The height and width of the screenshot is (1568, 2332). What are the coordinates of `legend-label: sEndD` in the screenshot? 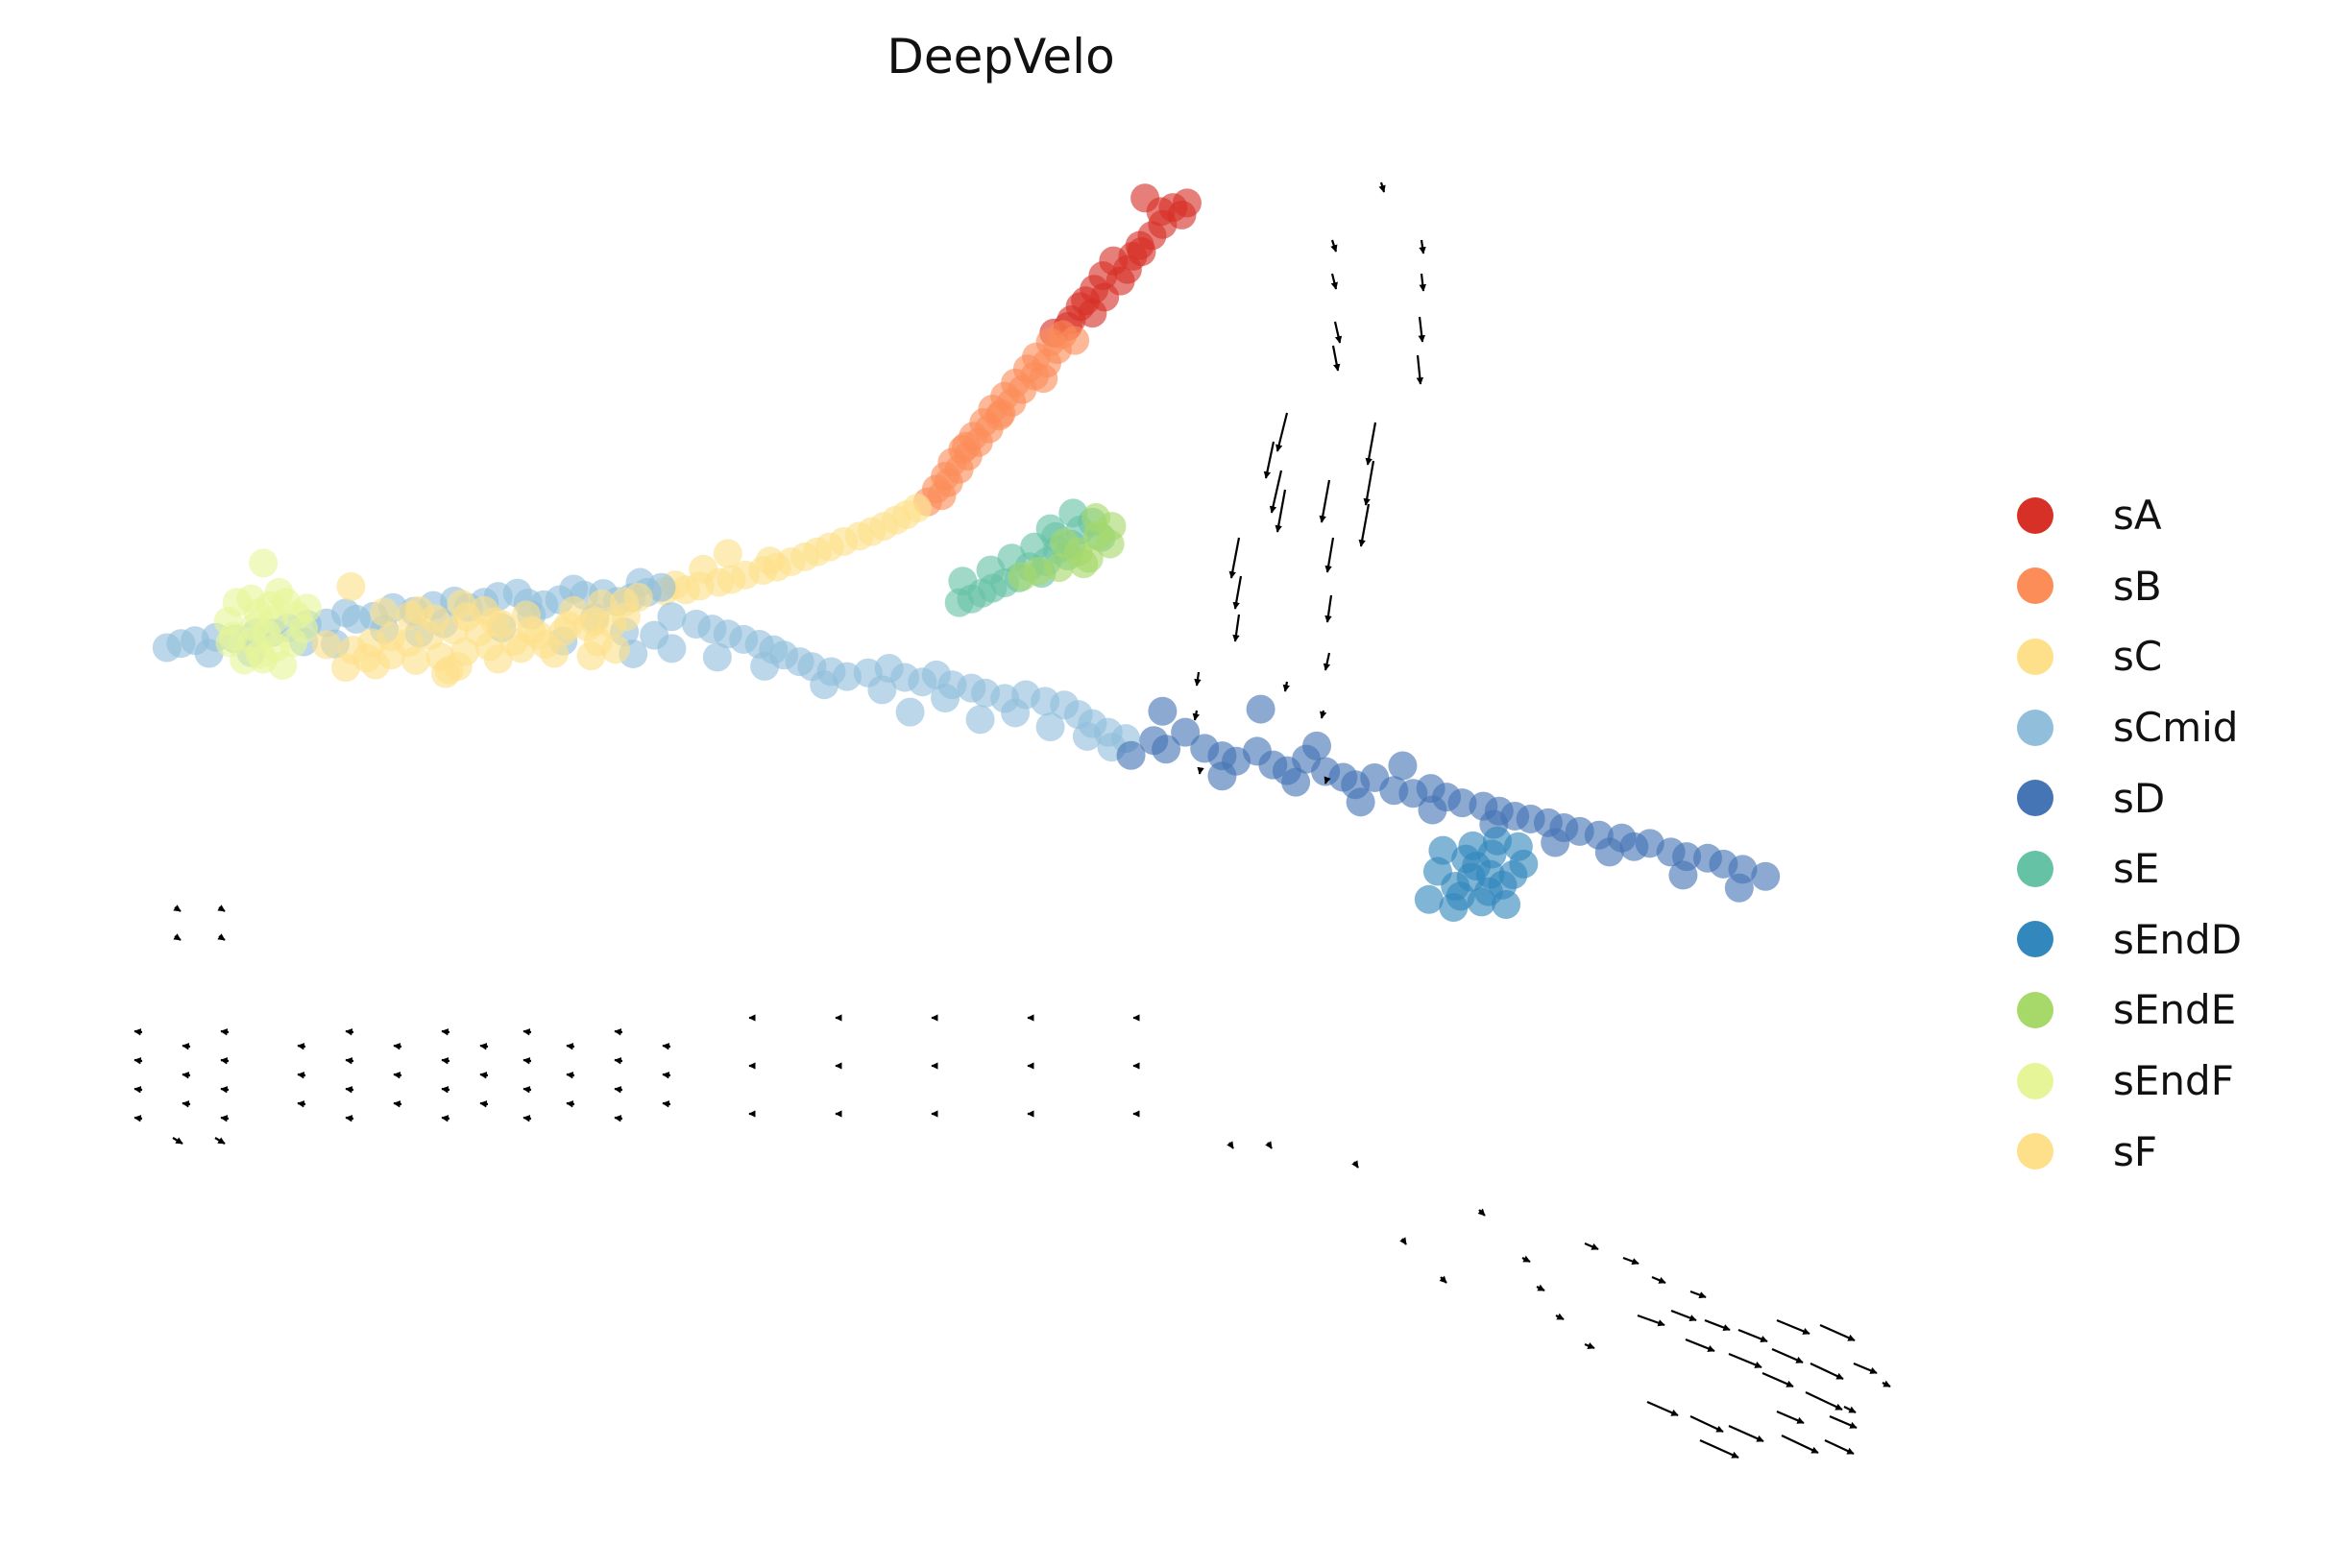 It's located at (2178, 939).